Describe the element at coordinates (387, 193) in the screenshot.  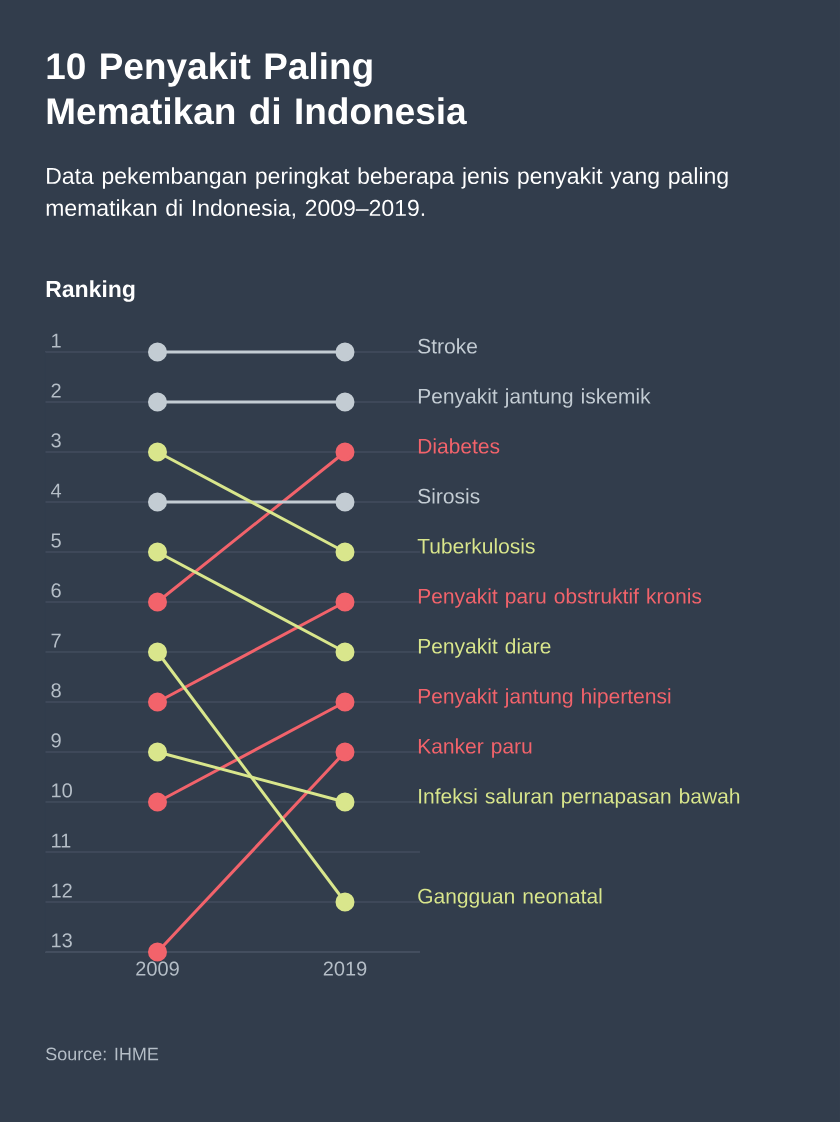
I see `chart-subtitle: Data pekembangan peringkat beberapa jenis penyakit yang paling mematikan di Indonesia, 2009–2019.` at that location.